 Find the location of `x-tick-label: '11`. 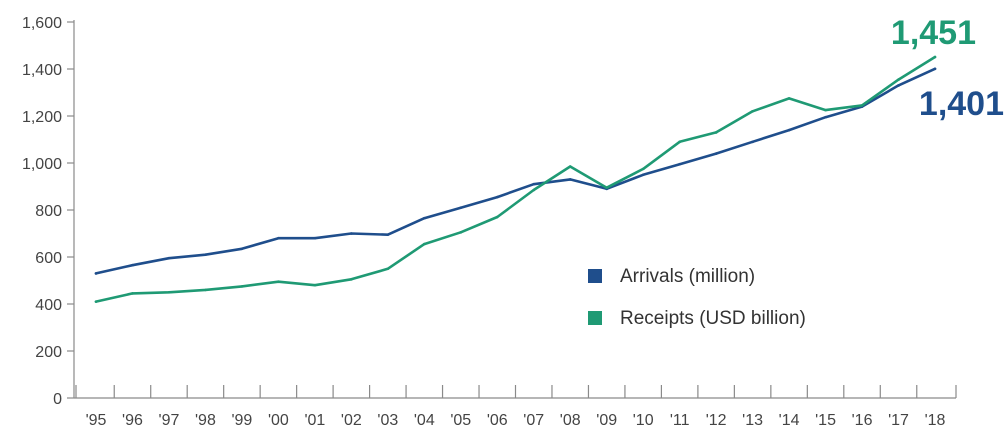

x-tick-label: '11 is located at coordinates (680, 420).